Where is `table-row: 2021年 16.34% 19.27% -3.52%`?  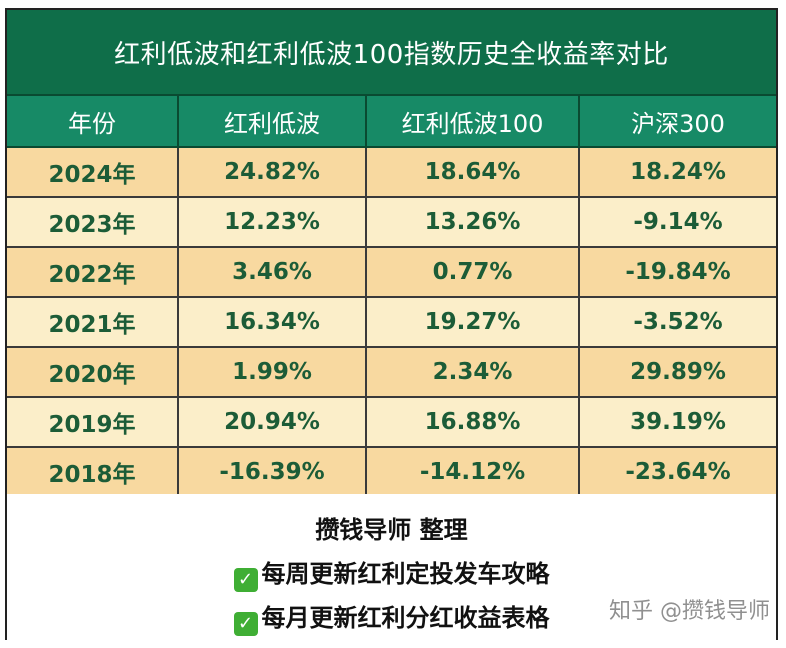
table-row: 2021年 16.34% 19.27% -3.52% is located at coordinates (391, 322).